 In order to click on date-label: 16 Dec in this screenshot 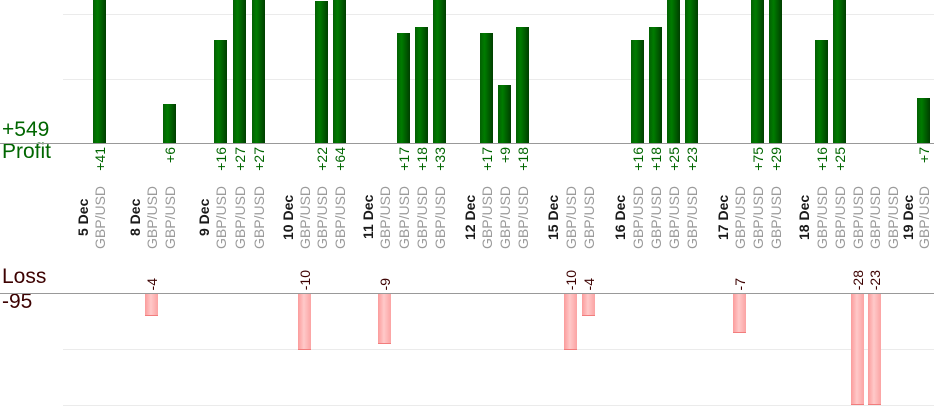, I will do `click(620, 217)`.